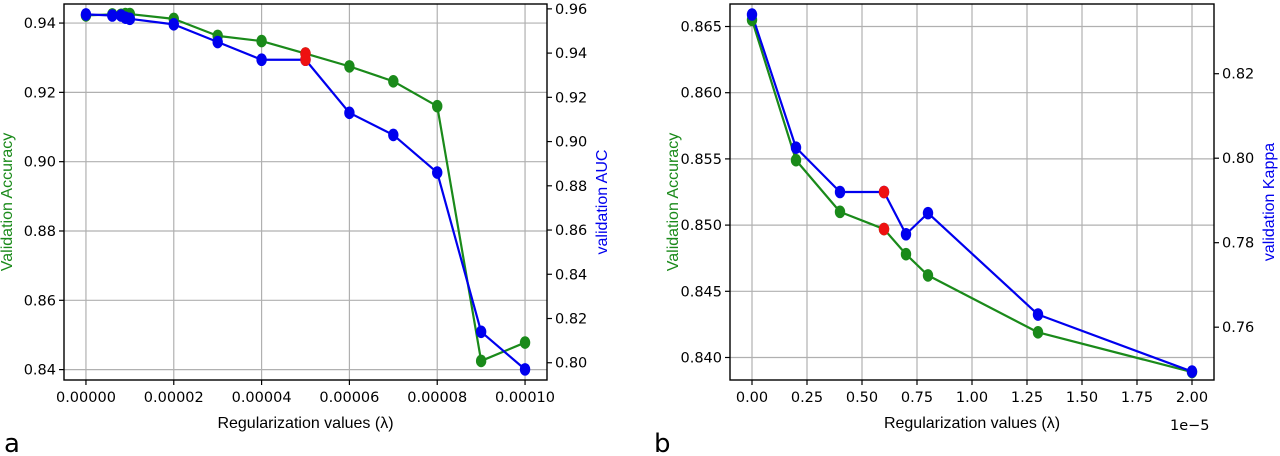  Describe the element at coordinates (862, 398) in the screenshot. I see `panel-b-x-tick-label: 0.50` at that location.